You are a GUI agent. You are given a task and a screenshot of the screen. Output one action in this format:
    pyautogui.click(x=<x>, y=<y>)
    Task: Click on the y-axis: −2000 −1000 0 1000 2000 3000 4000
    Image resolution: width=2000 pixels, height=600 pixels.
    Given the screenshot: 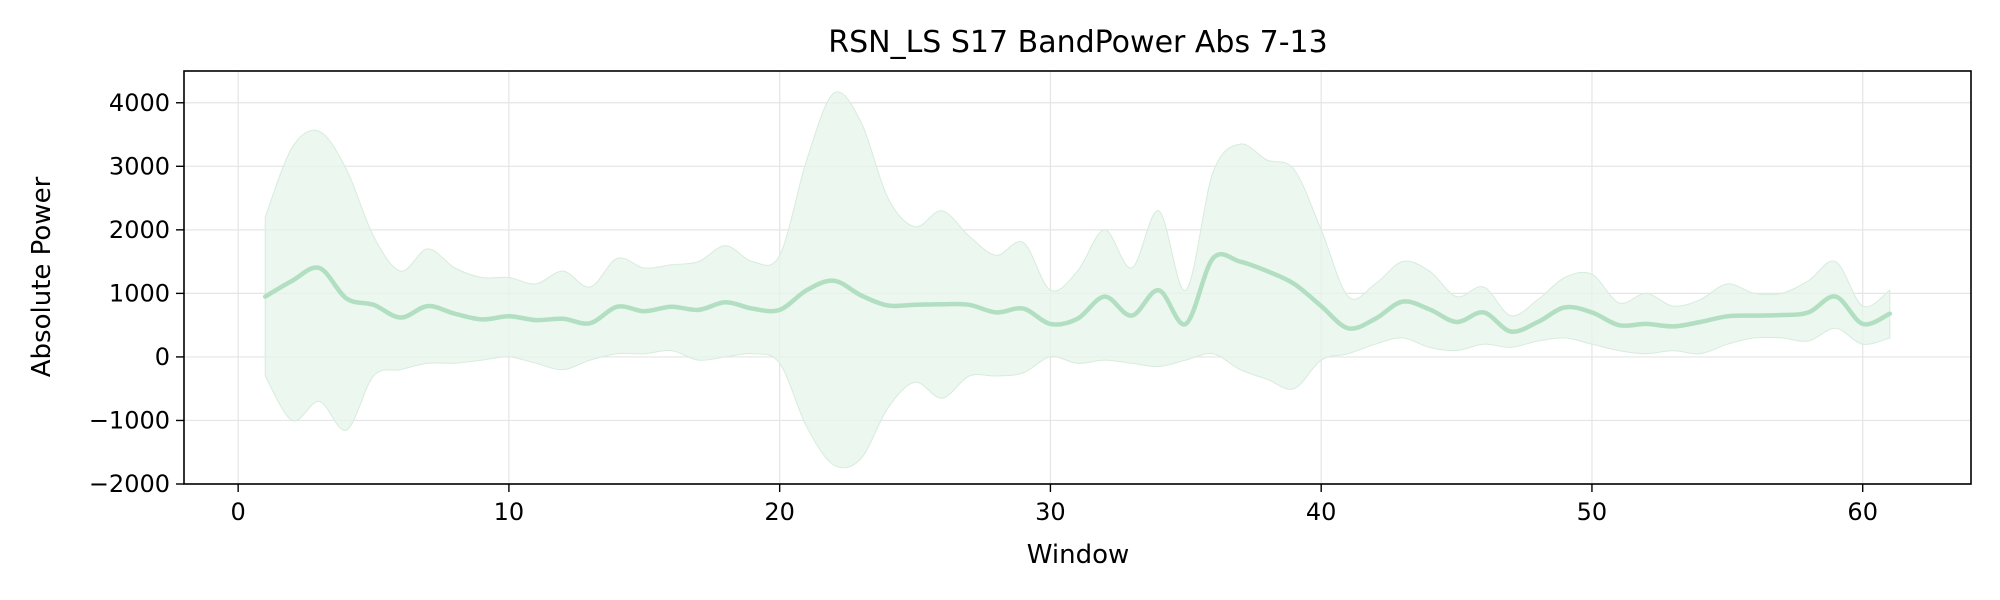 What is the action you would take?
    pyautogui.click(x=136, y=293)
    